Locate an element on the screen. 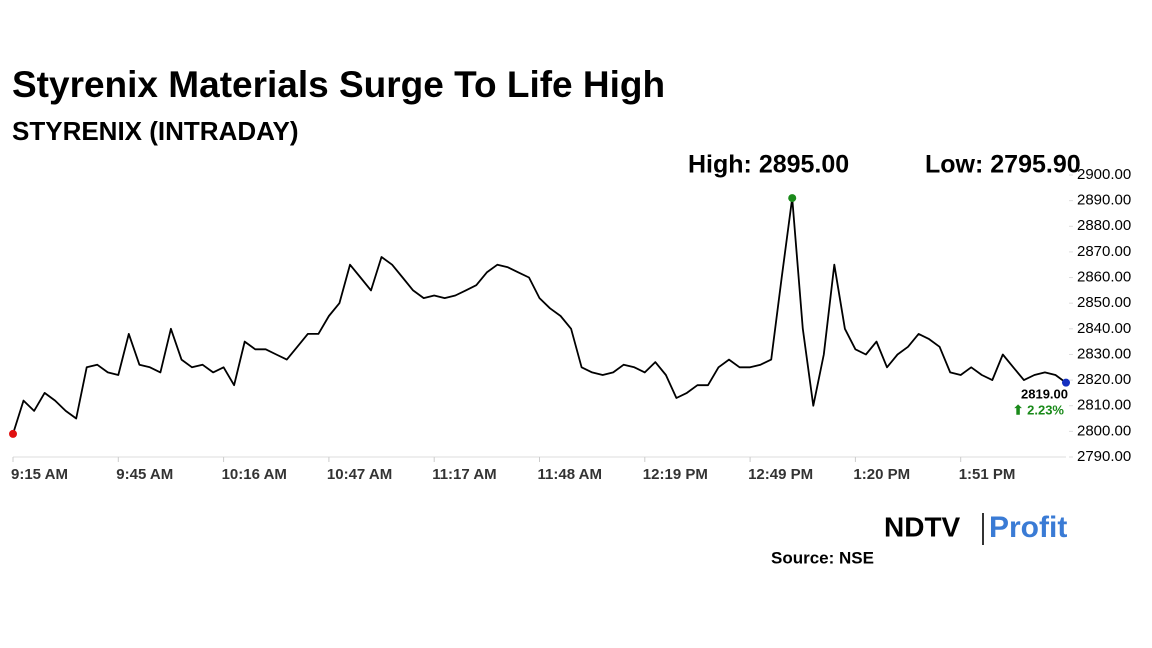 Image resolution: width=1152 pixels, height=648 pixels. high-dot is located at coordinates (792, 198).